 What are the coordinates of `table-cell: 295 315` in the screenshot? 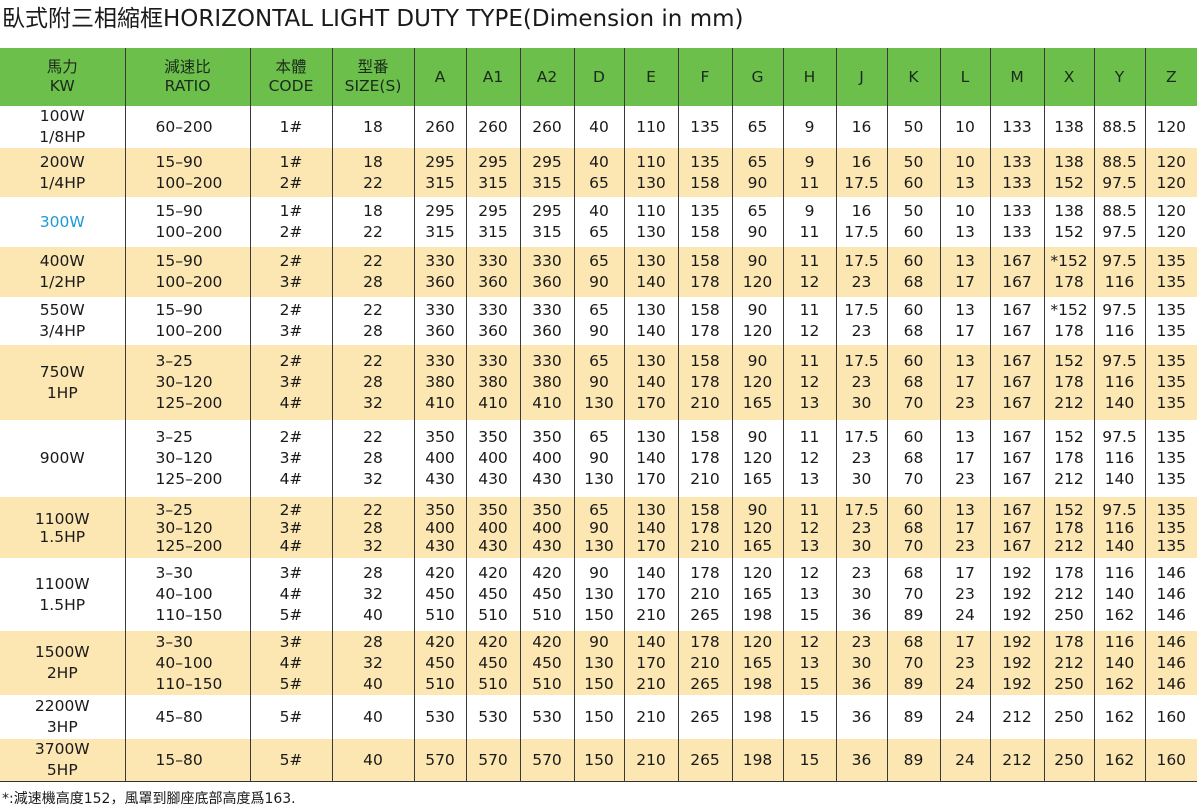 It's located at (439, 172).